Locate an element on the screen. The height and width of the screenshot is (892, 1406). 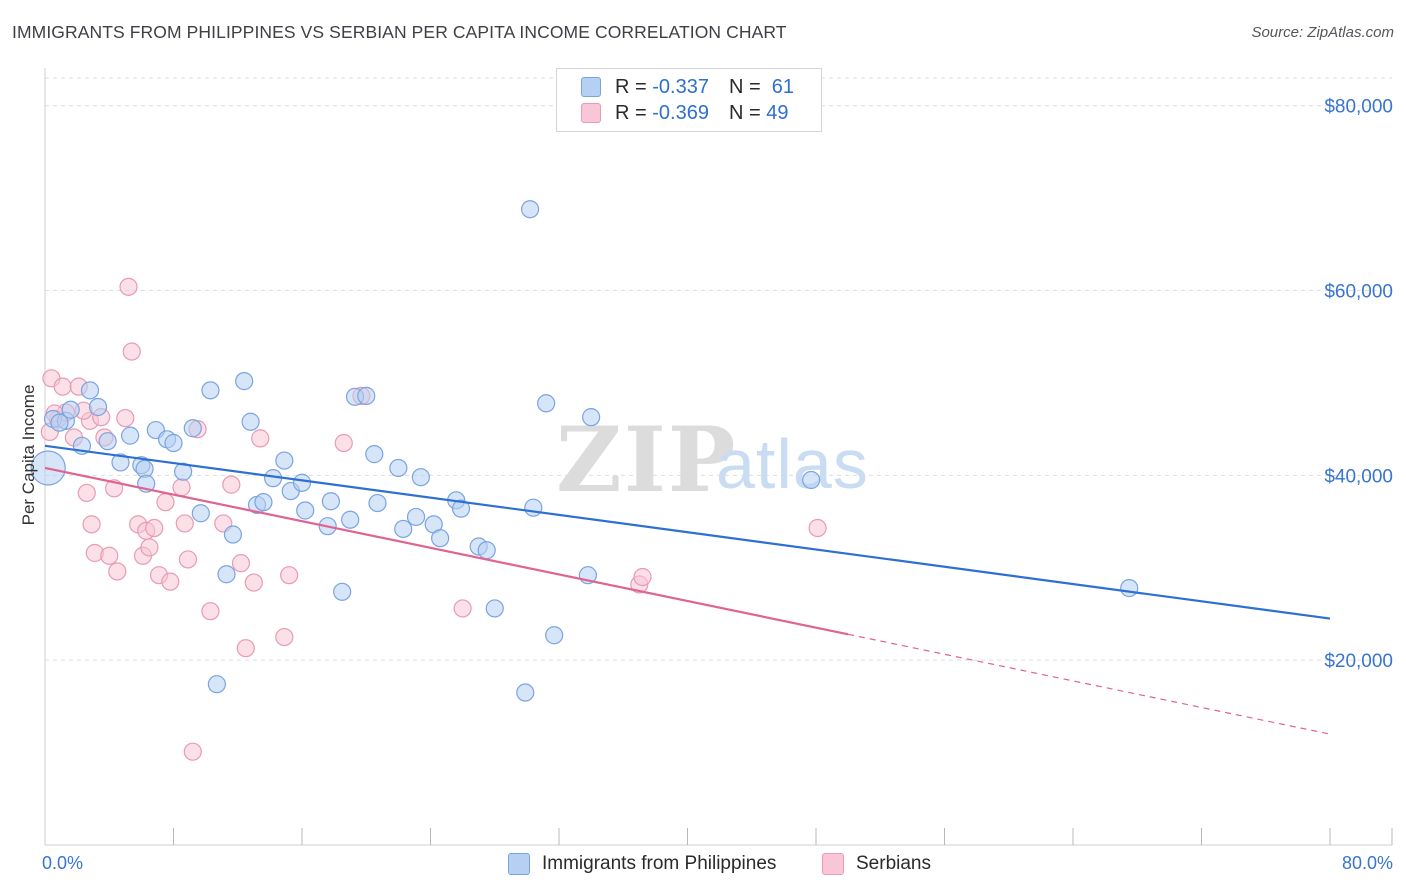
x-tick-labels: 0.0% 80.0% is located at coordinates (717, 863).